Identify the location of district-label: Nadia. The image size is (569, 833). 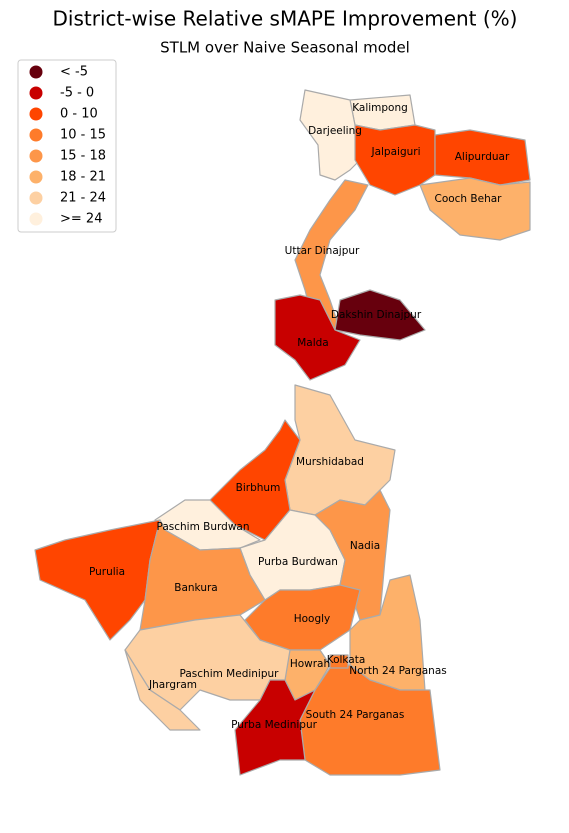
(365, 546).